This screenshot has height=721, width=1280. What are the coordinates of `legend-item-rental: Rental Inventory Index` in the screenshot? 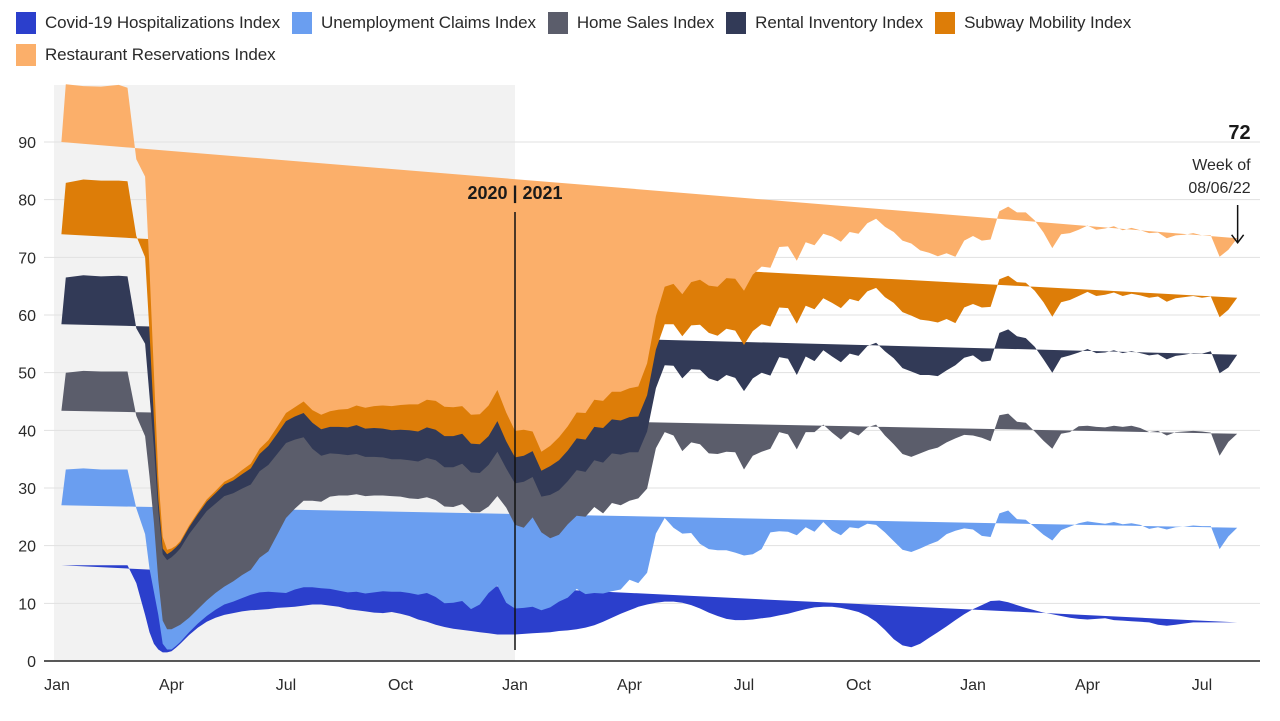 It's located at (824, 23).